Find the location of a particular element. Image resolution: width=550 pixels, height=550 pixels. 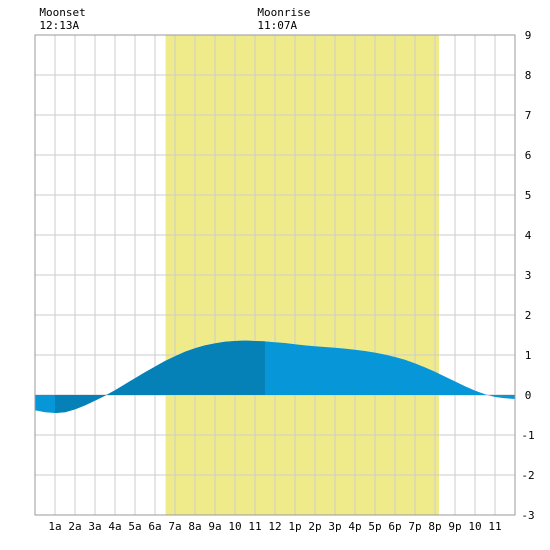

y-tick-label: 0 is located at coordinates (528, 395).